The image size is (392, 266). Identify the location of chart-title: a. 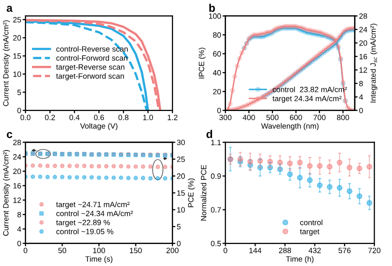
(9, 9).